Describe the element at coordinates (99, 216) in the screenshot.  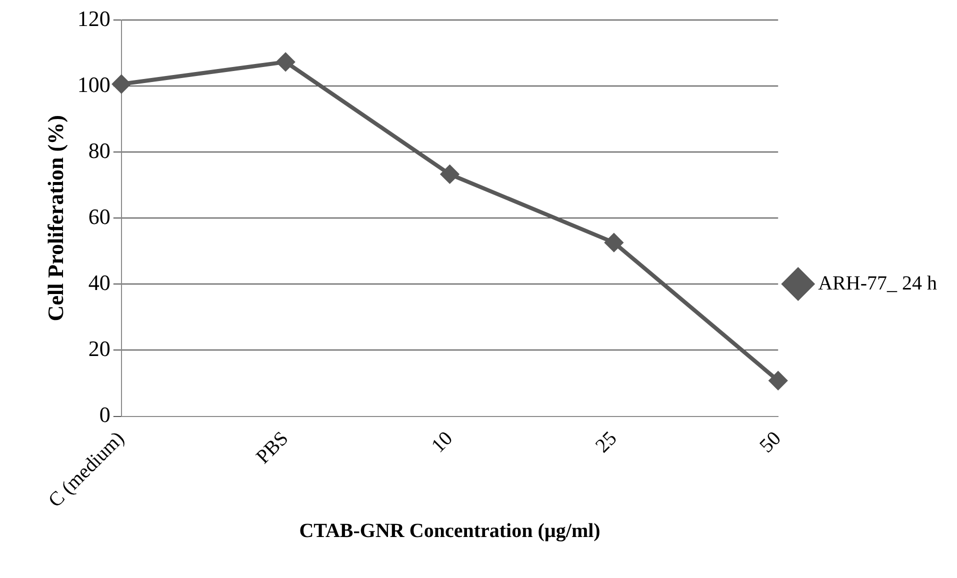
I see `y-tick-label: 60` at that location.